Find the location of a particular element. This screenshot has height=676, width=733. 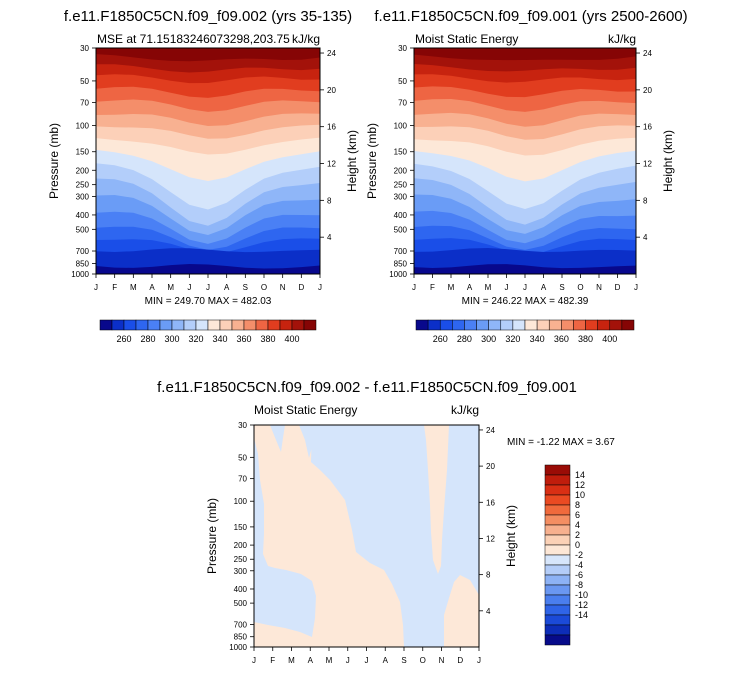

panel-b-contours is located at coordinates (525, 161).